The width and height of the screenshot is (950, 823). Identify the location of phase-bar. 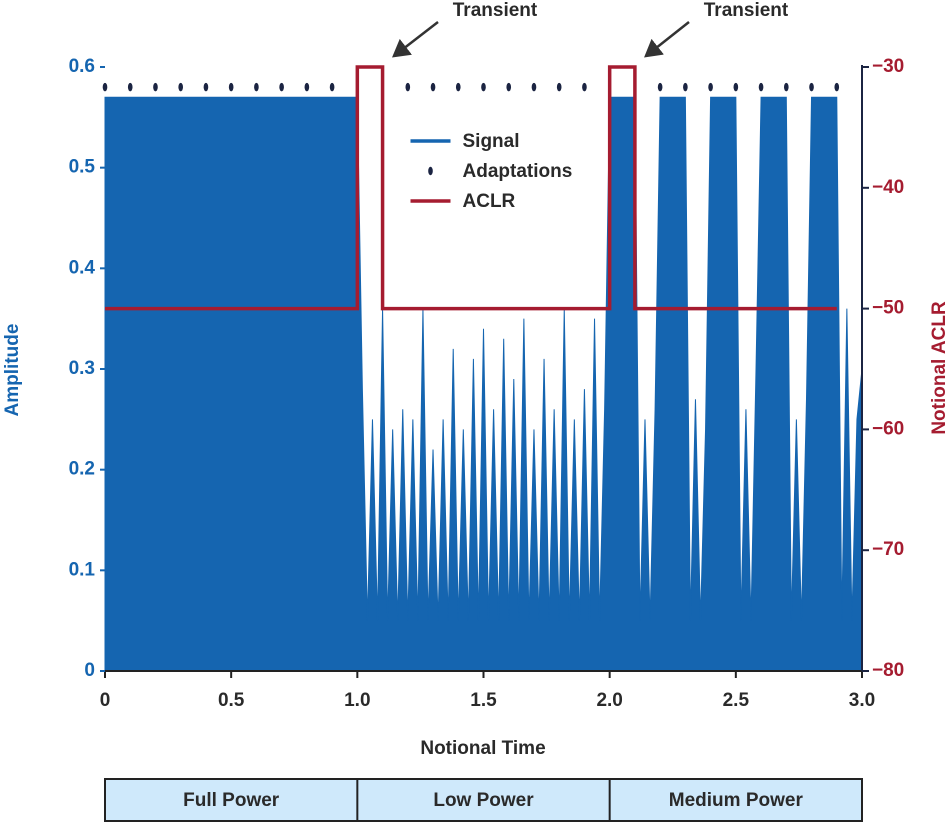
(483, 800).